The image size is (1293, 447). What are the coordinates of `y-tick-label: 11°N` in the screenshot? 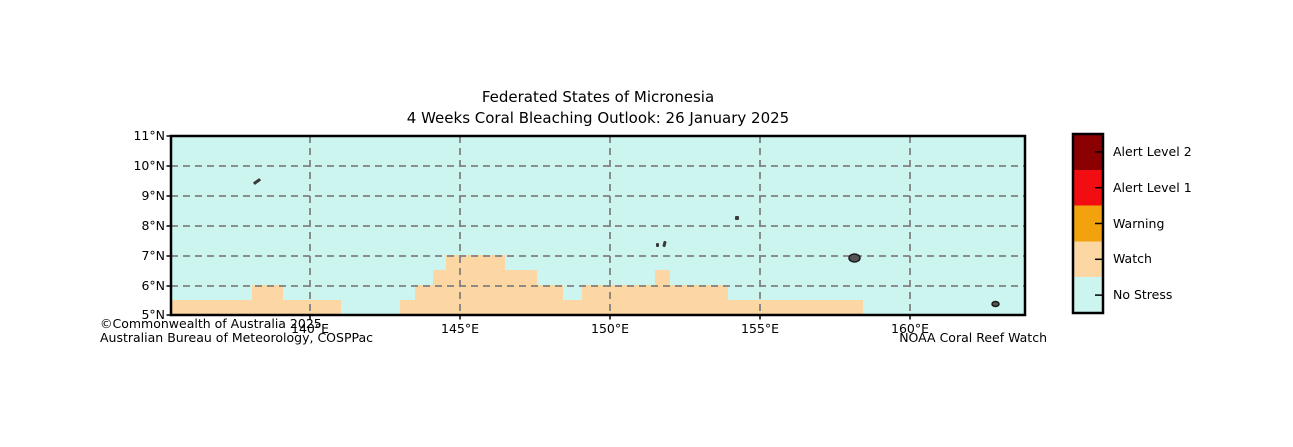 It's located at (149, 135).